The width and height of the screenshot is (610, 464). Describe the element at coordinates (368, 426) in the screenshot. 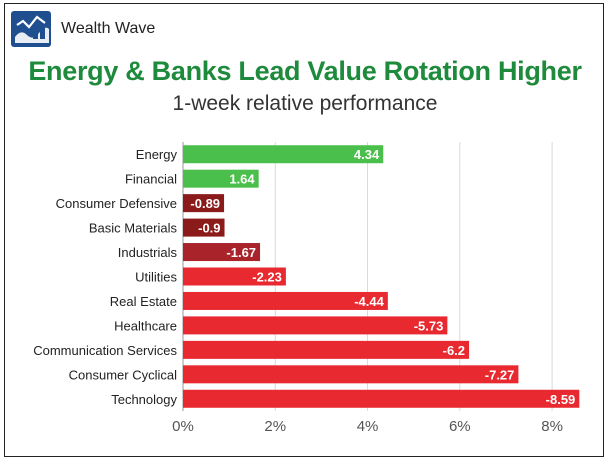

I see `x-tick-label: 4%` at that location.